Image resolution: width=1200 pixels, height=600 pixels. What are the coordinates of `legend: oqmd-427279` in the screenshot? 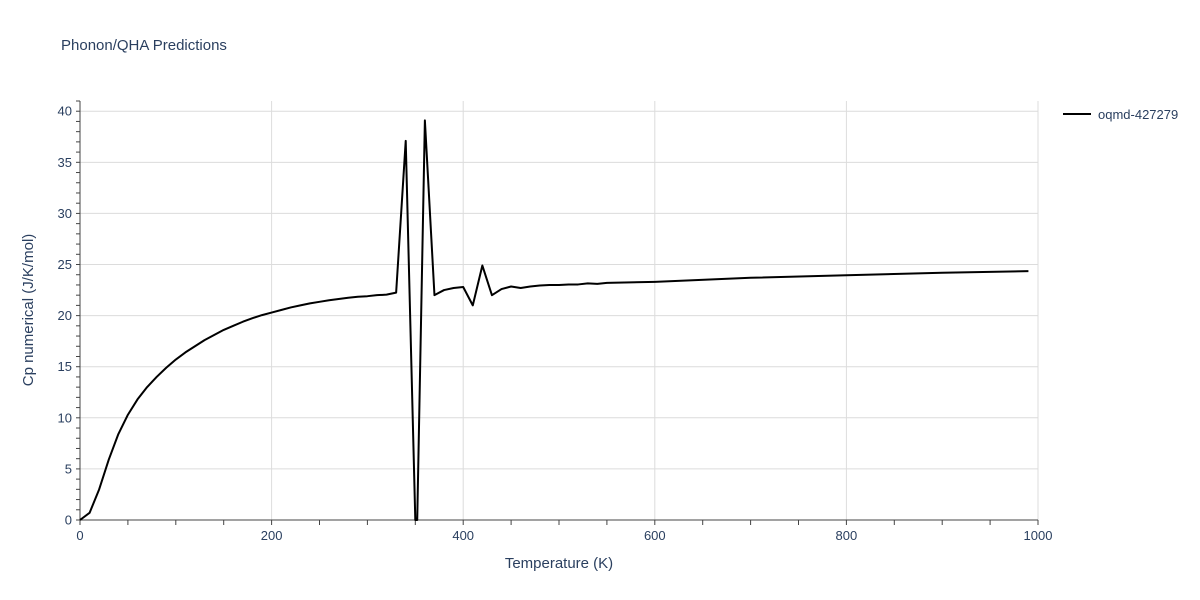 It's located at (1120, 114).